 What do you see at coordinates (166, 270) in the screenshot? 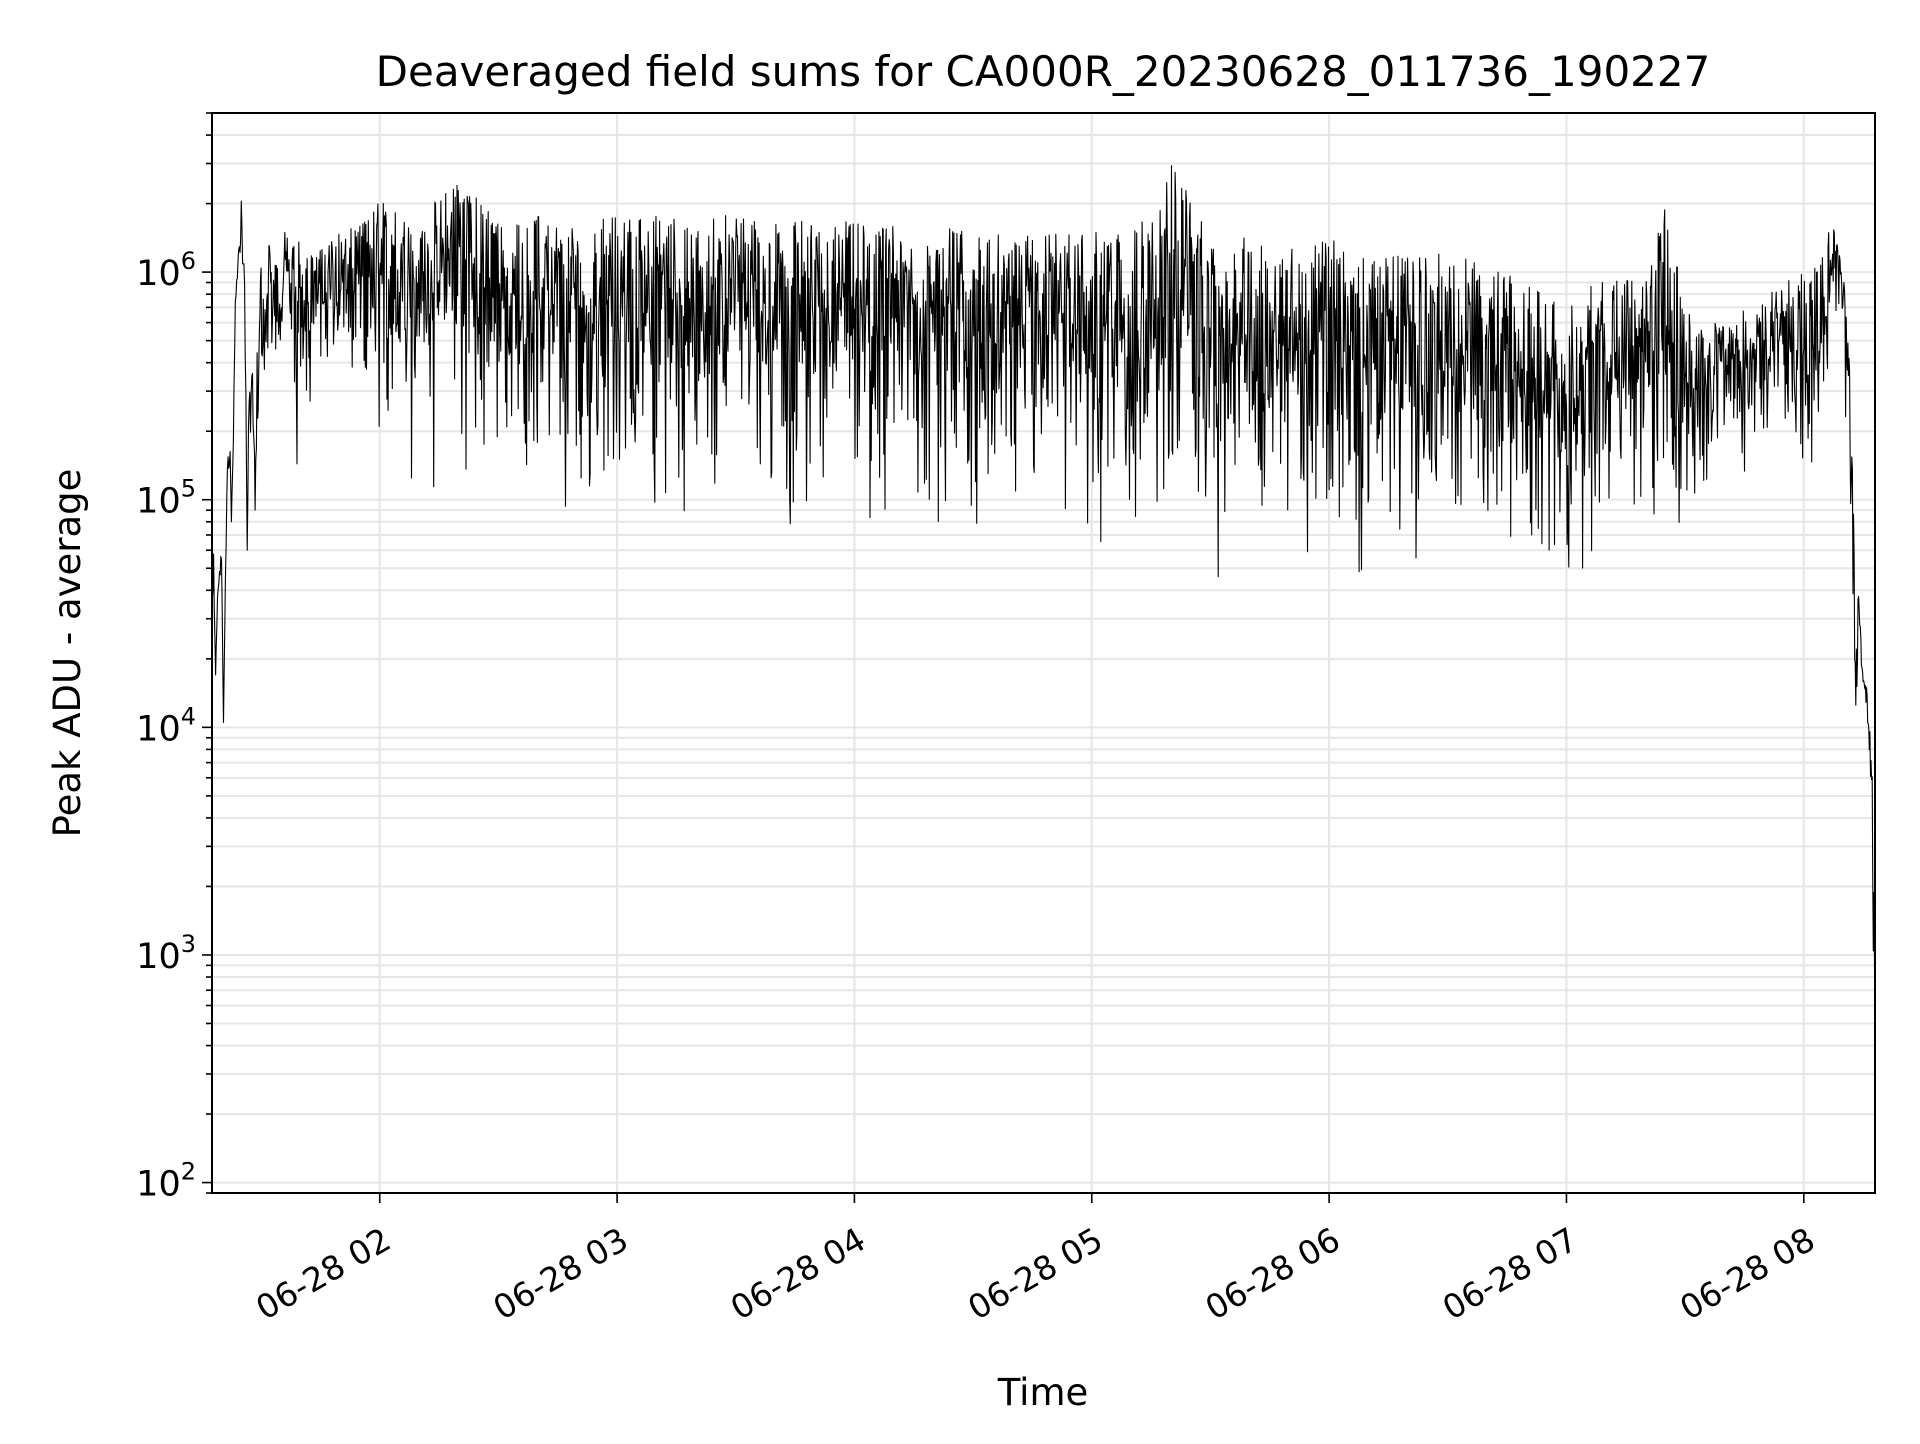
I see `y-tick-label: 10⁶` at bounding box center [166, 270].